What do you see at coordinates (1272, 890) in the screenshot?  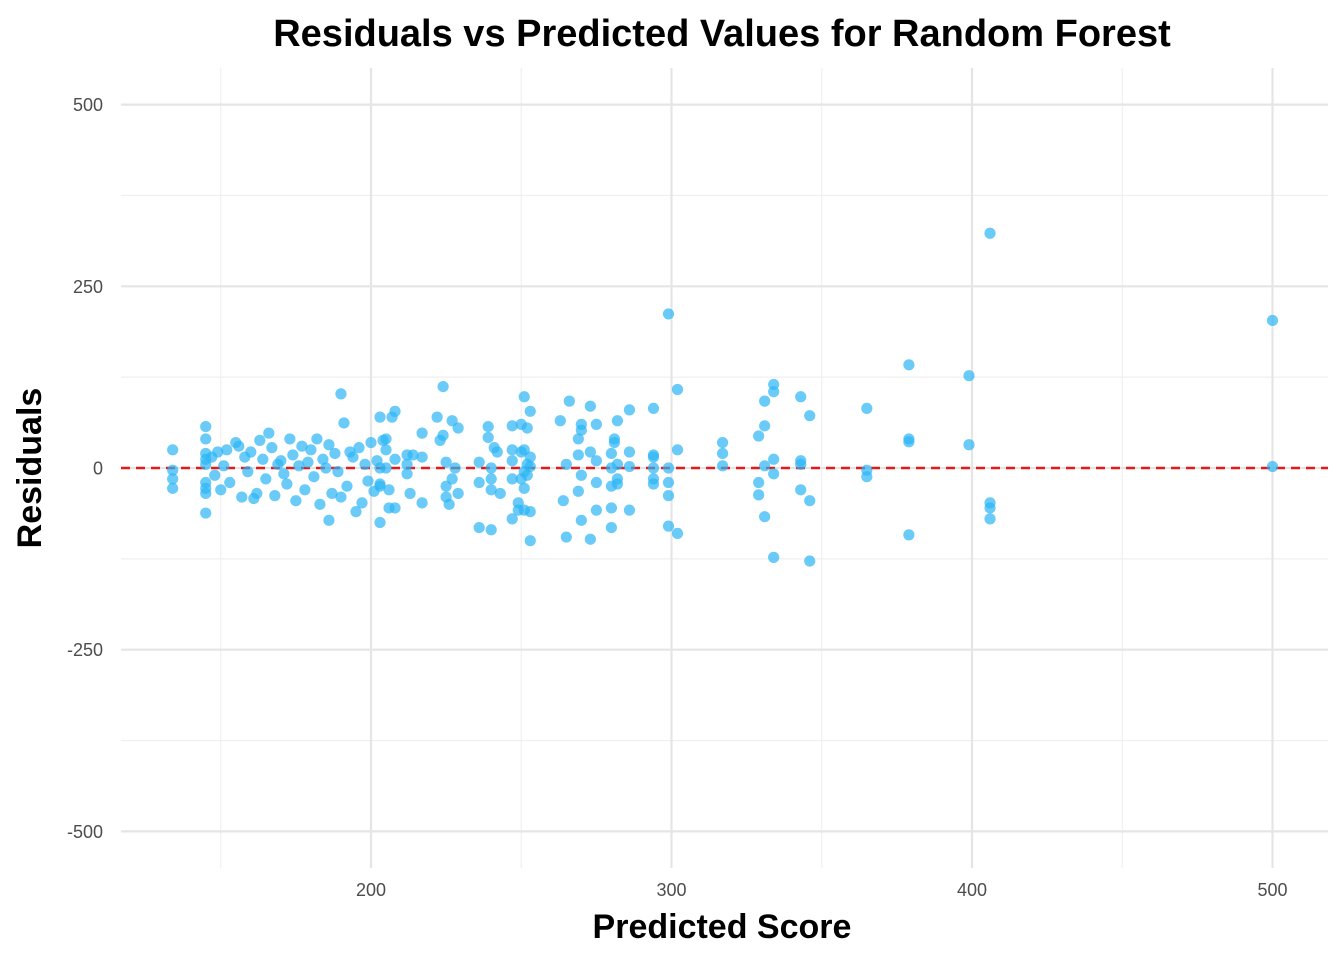 I see `x-tick-label: 500` at bounding box center [1272, 890].